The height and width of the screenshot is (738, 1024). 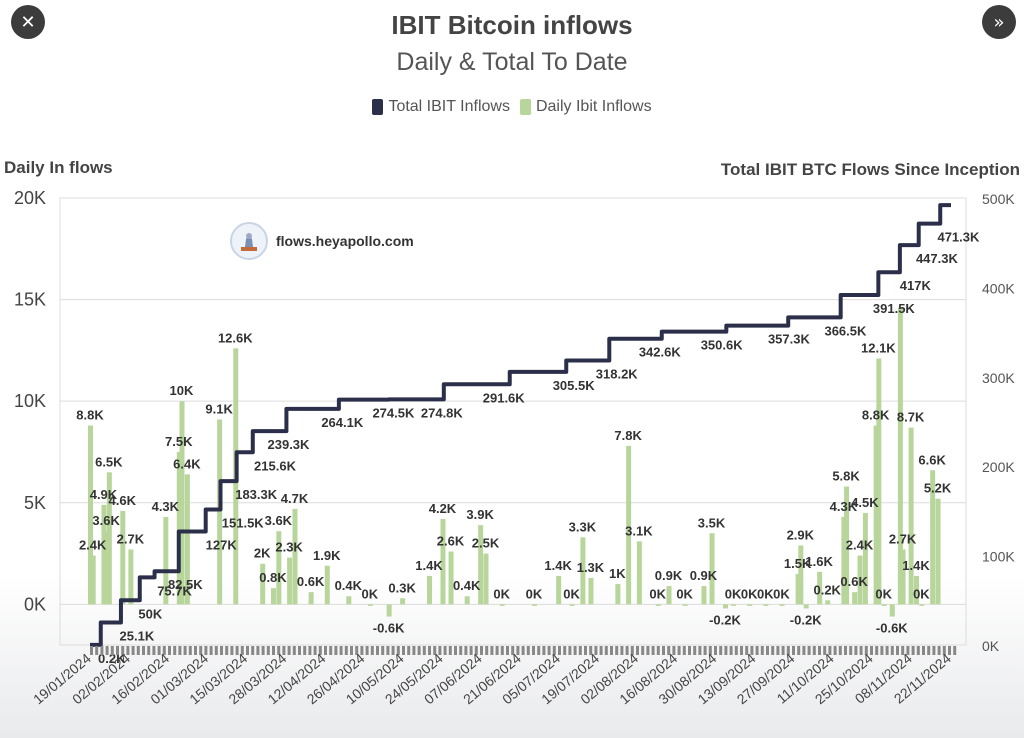 What do you see at coordinates (916, 565) in the screenshot?
I see `daily-data-label: 1.4K` at bounding box center [916, 565].